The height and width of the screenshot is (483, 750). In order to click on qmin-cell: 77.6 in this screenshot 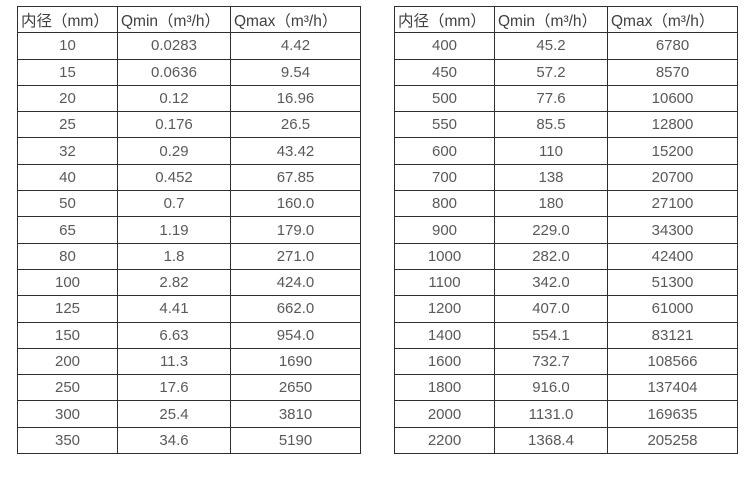, I will do `click(551, 98)`.